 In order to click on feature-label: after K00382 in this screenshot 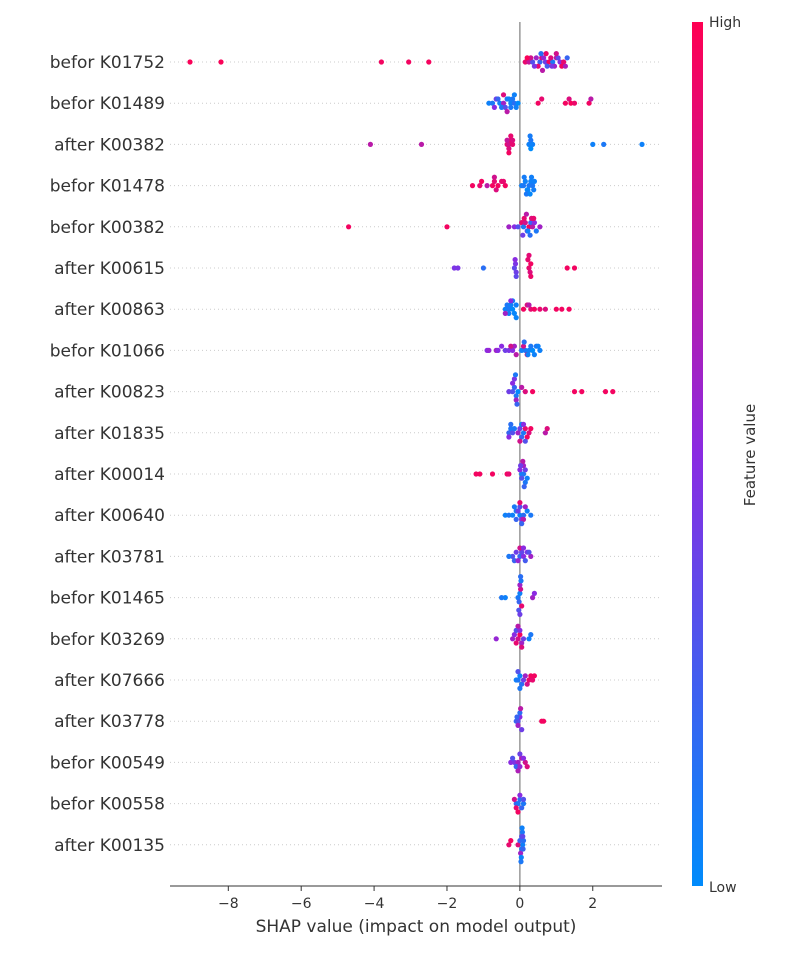, I will do `click(109, 145)`.